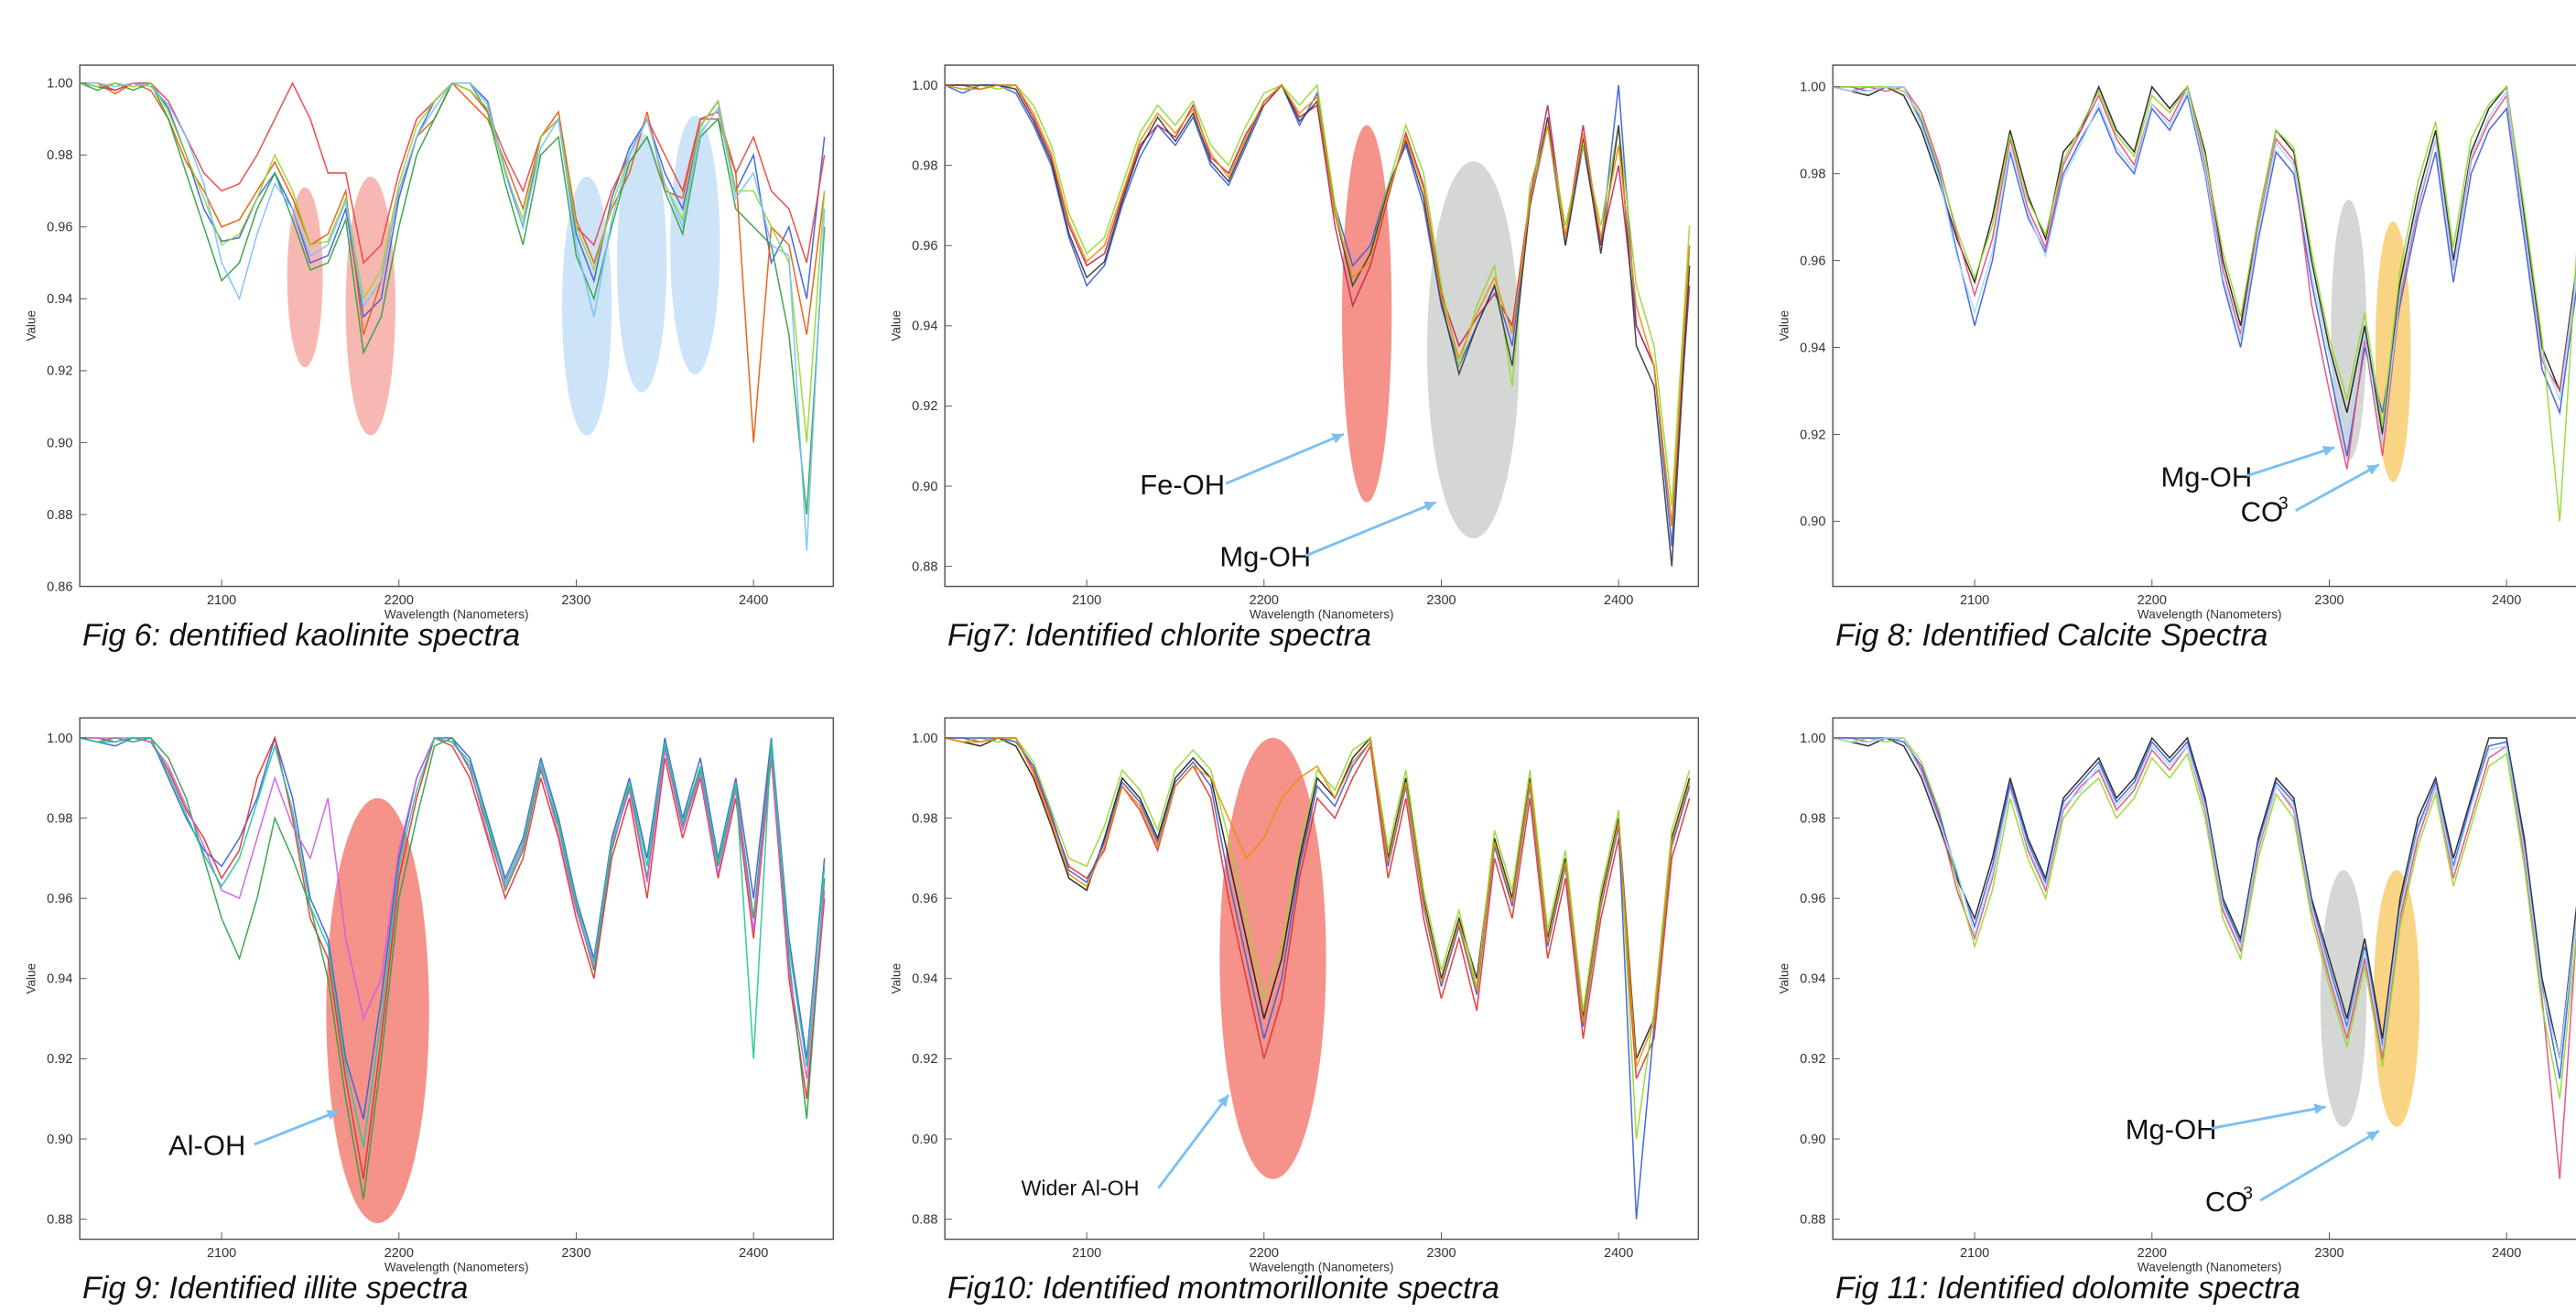 The height and width of the screenshot is (1312, 2576). Describe the element at coordinates (1183, 485) in the screenshot. I see `annotation-label: Fe-OH` at that location.